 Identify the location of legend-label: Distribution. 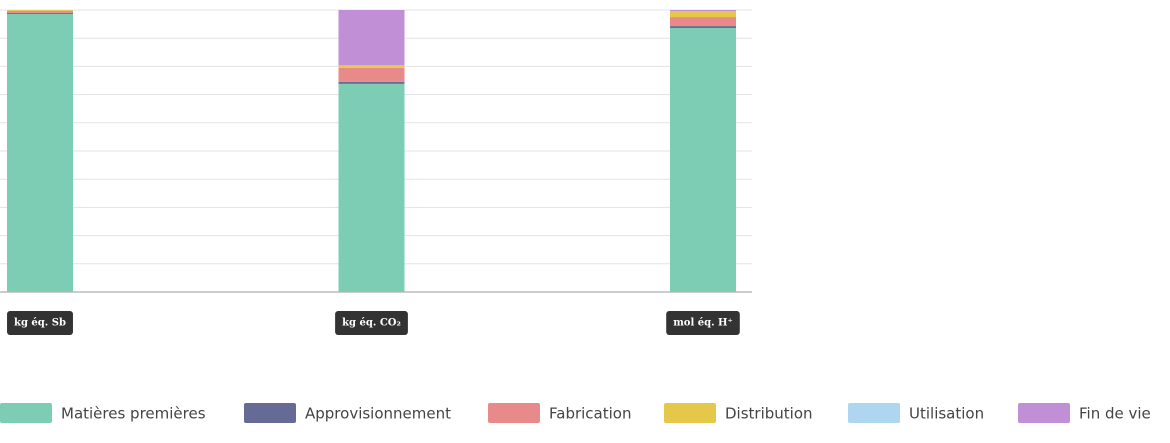
(769, 414).